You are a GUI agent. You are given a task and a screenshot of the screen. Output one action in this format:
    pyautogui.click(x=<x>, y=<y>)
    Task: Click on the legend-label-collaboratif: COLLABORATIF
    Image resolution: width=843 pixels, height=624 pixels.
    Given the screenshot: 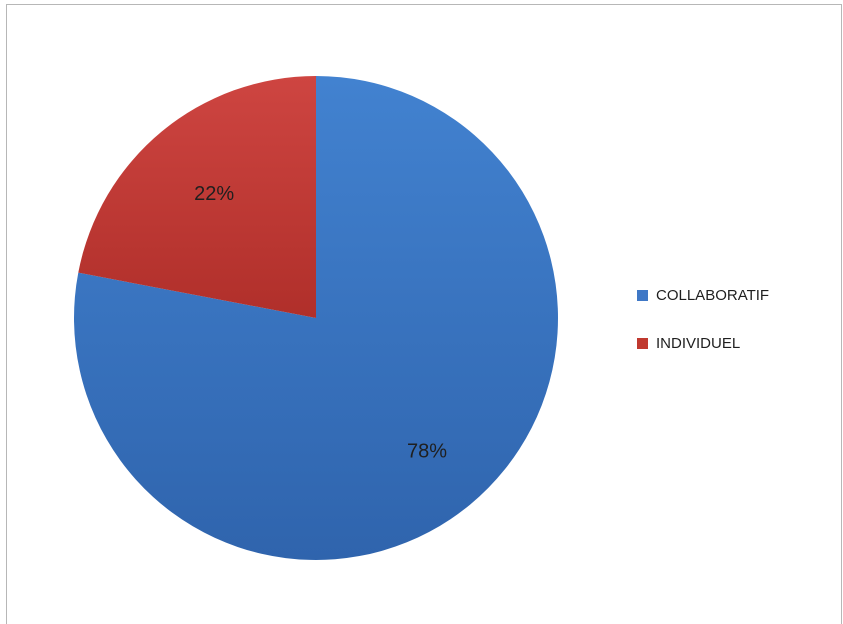 What is the action you would take?
    pyautogui.click(x=712, y=295)
    